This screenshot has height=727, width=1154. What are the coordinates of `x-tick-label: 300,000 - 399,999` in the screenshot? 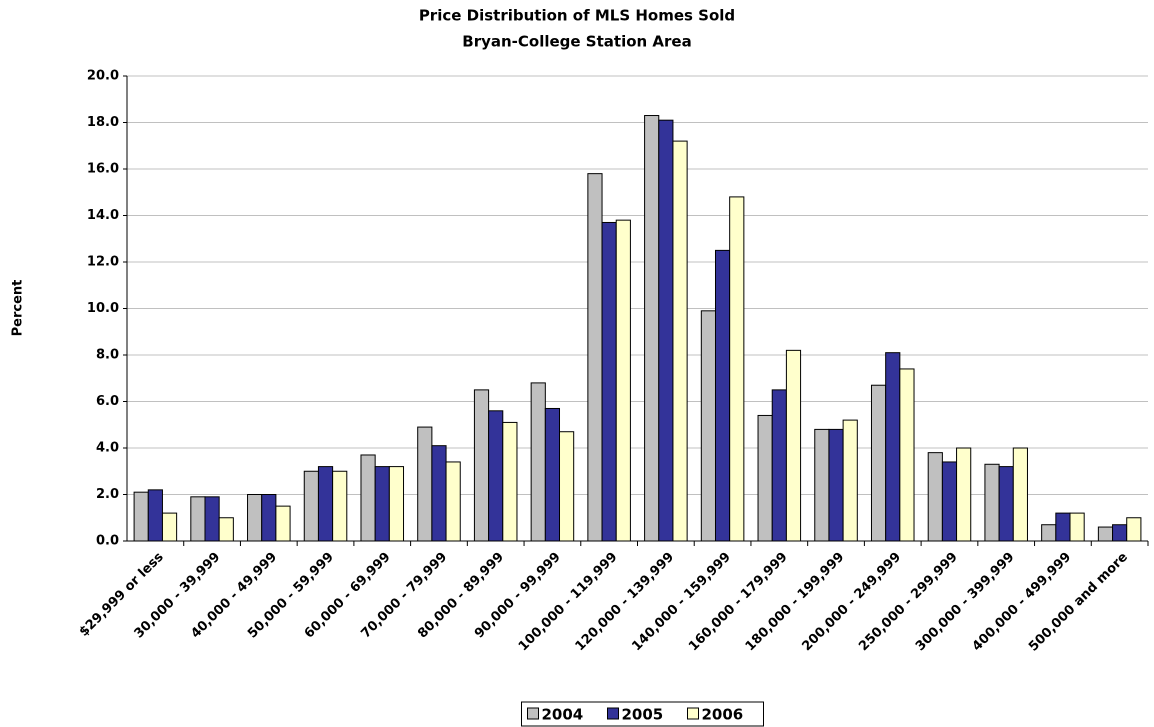 It's located at (965, 602).